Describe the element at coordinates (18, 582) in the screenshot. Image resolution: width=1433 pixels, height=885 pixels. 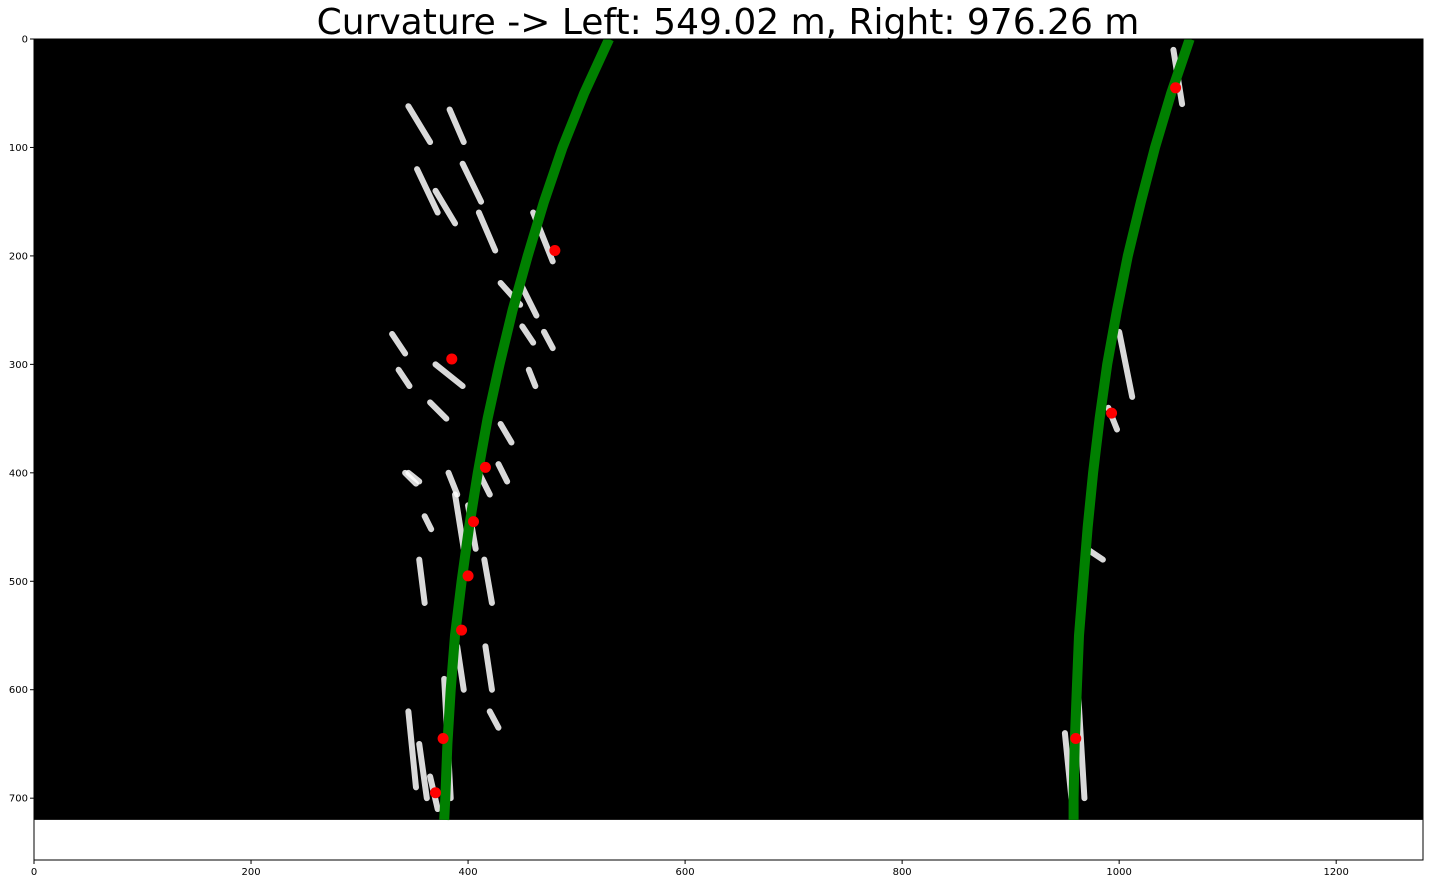
I see `y-tick-label: 500` at that location.